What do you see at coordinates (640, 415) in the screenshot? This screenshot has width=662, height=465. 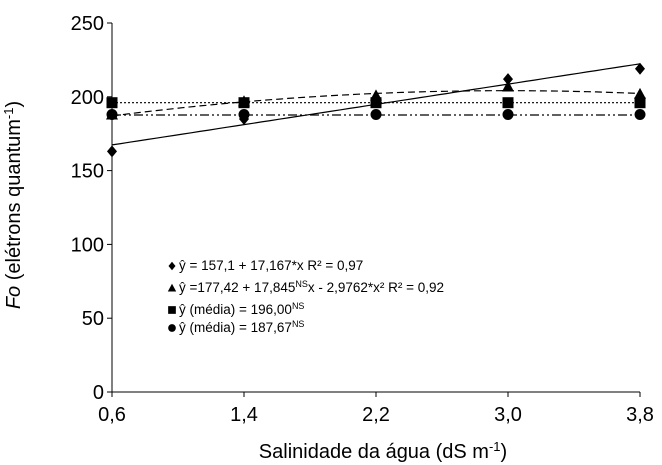 I see `x-tick-label: 3,8` at bounding box center [640, 415].